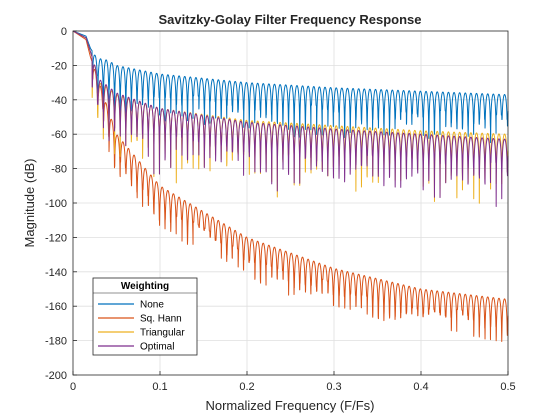 The image size is (560, 420). I want to click on x-tick-label: 0.2, so click(246, 387).